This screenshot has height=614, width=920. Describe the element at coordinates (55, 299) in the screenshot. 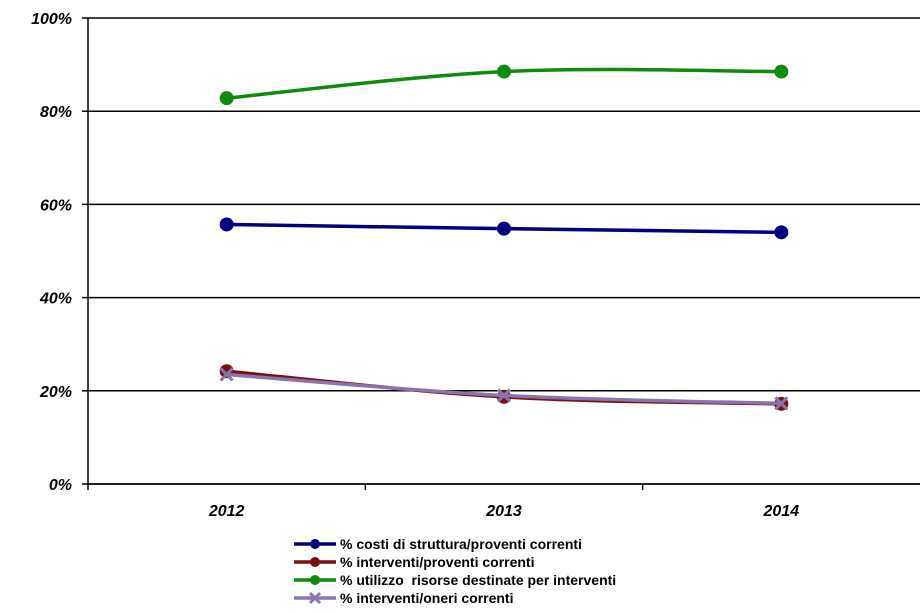

I see `y-tick-label: 40%` at that location.